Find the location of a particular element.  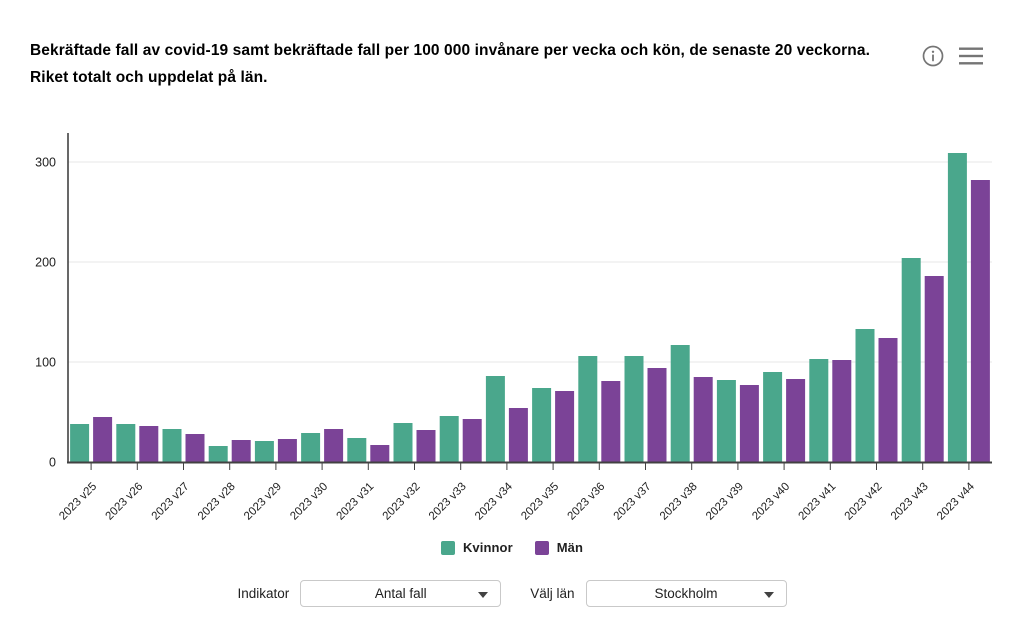

header-icons is located at coordinates (952, 57).